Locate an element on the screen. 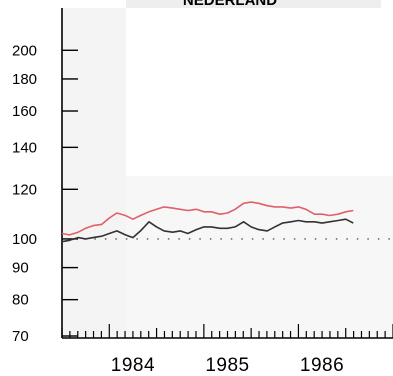 This screenshot has width=393, height=376. y-tick-label: 70 is located at coordinates (20, 336).